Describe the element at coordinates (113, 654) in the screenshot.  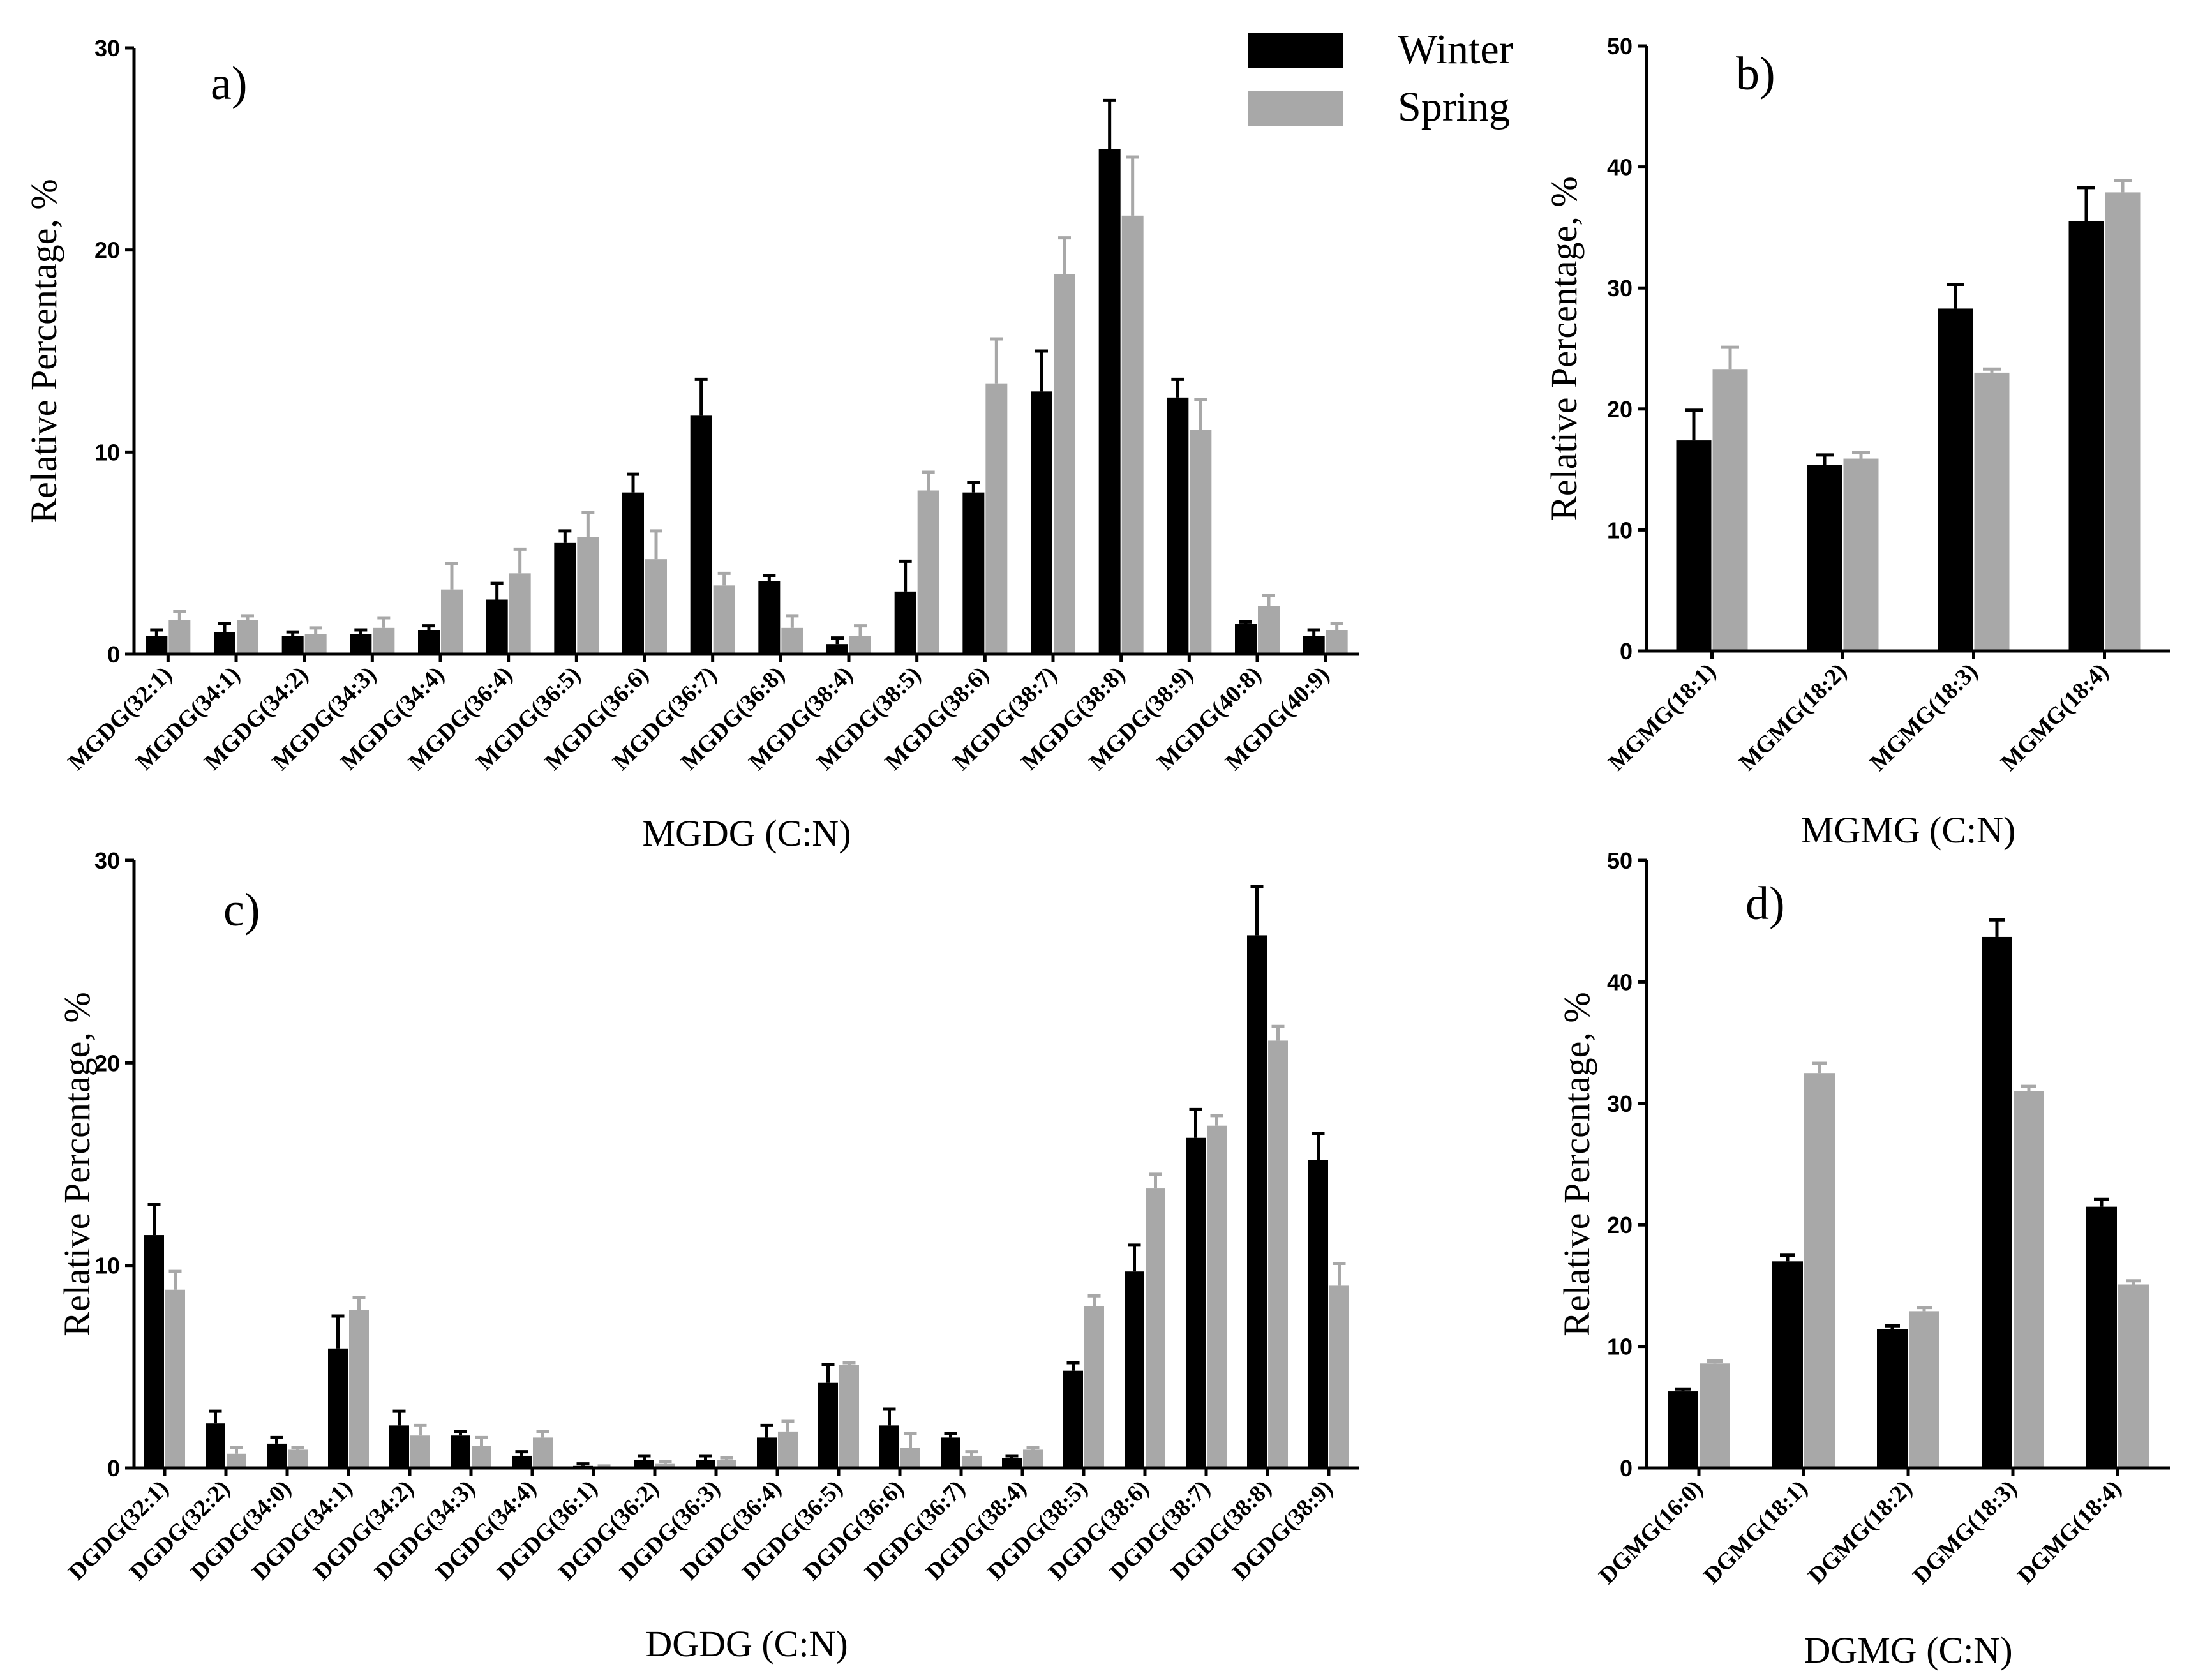
I see `y-tick-label: 0` at that location.